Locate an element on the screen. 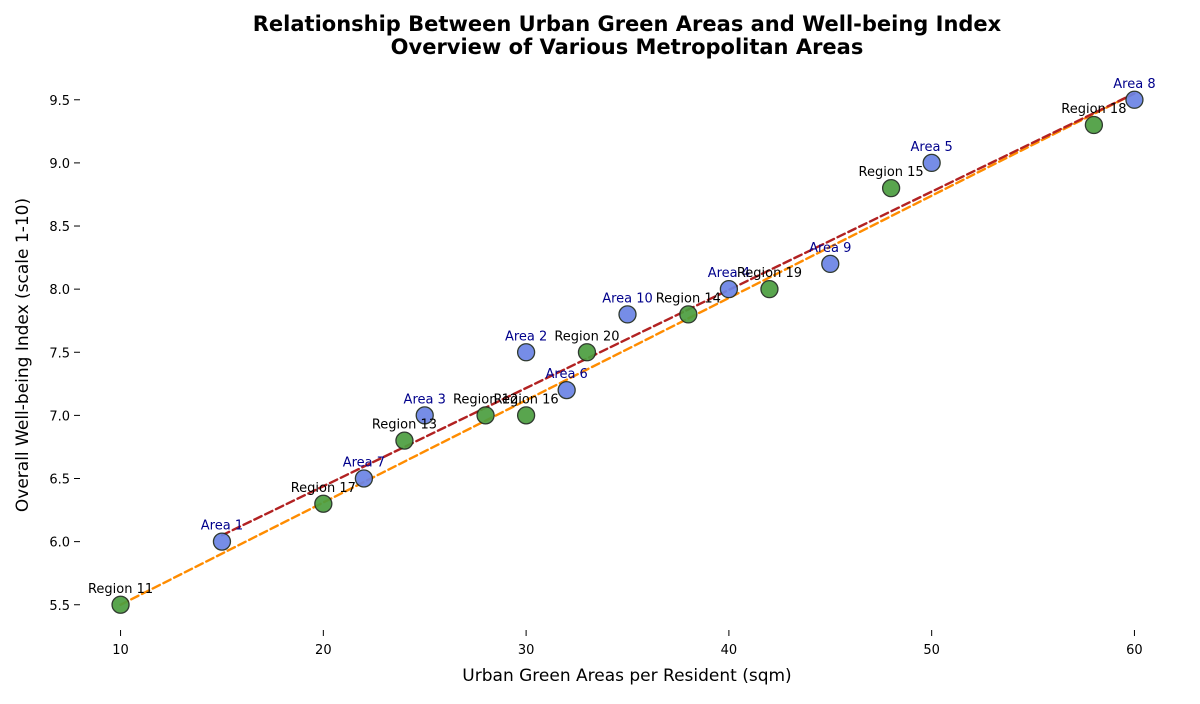  x-tick-label: 20 is located at coordinates (323, 650).